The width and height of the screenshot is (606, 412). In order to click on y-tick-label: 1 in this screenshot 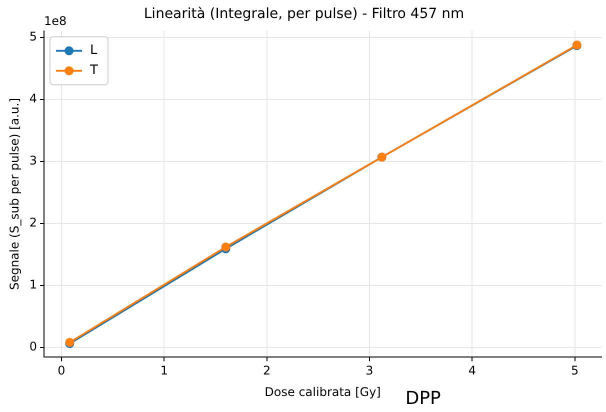, I will do `click(33, 284)`.